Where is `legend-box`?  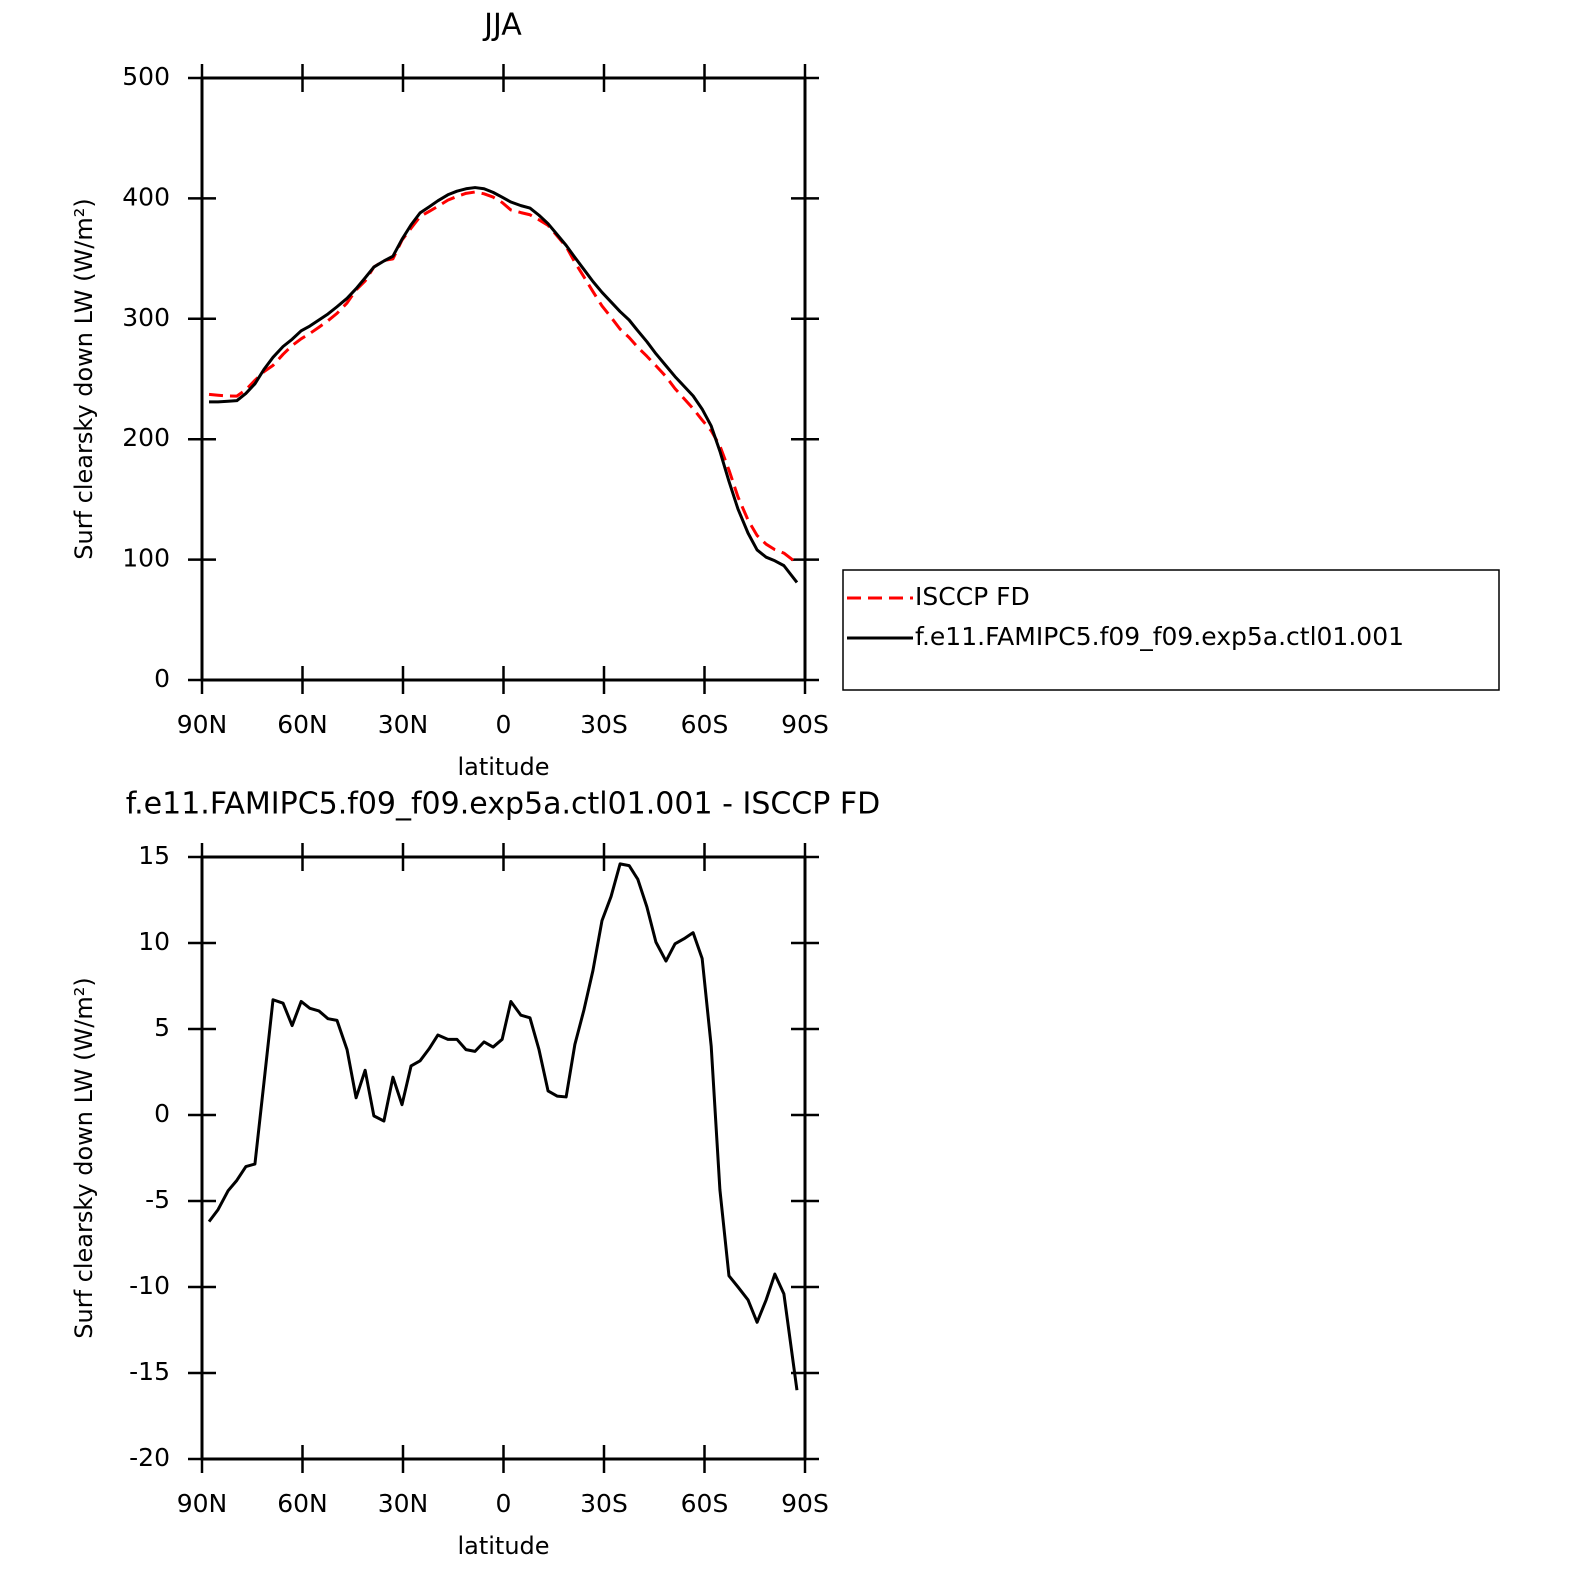
legend-box is located at coordinates (1171, 630).